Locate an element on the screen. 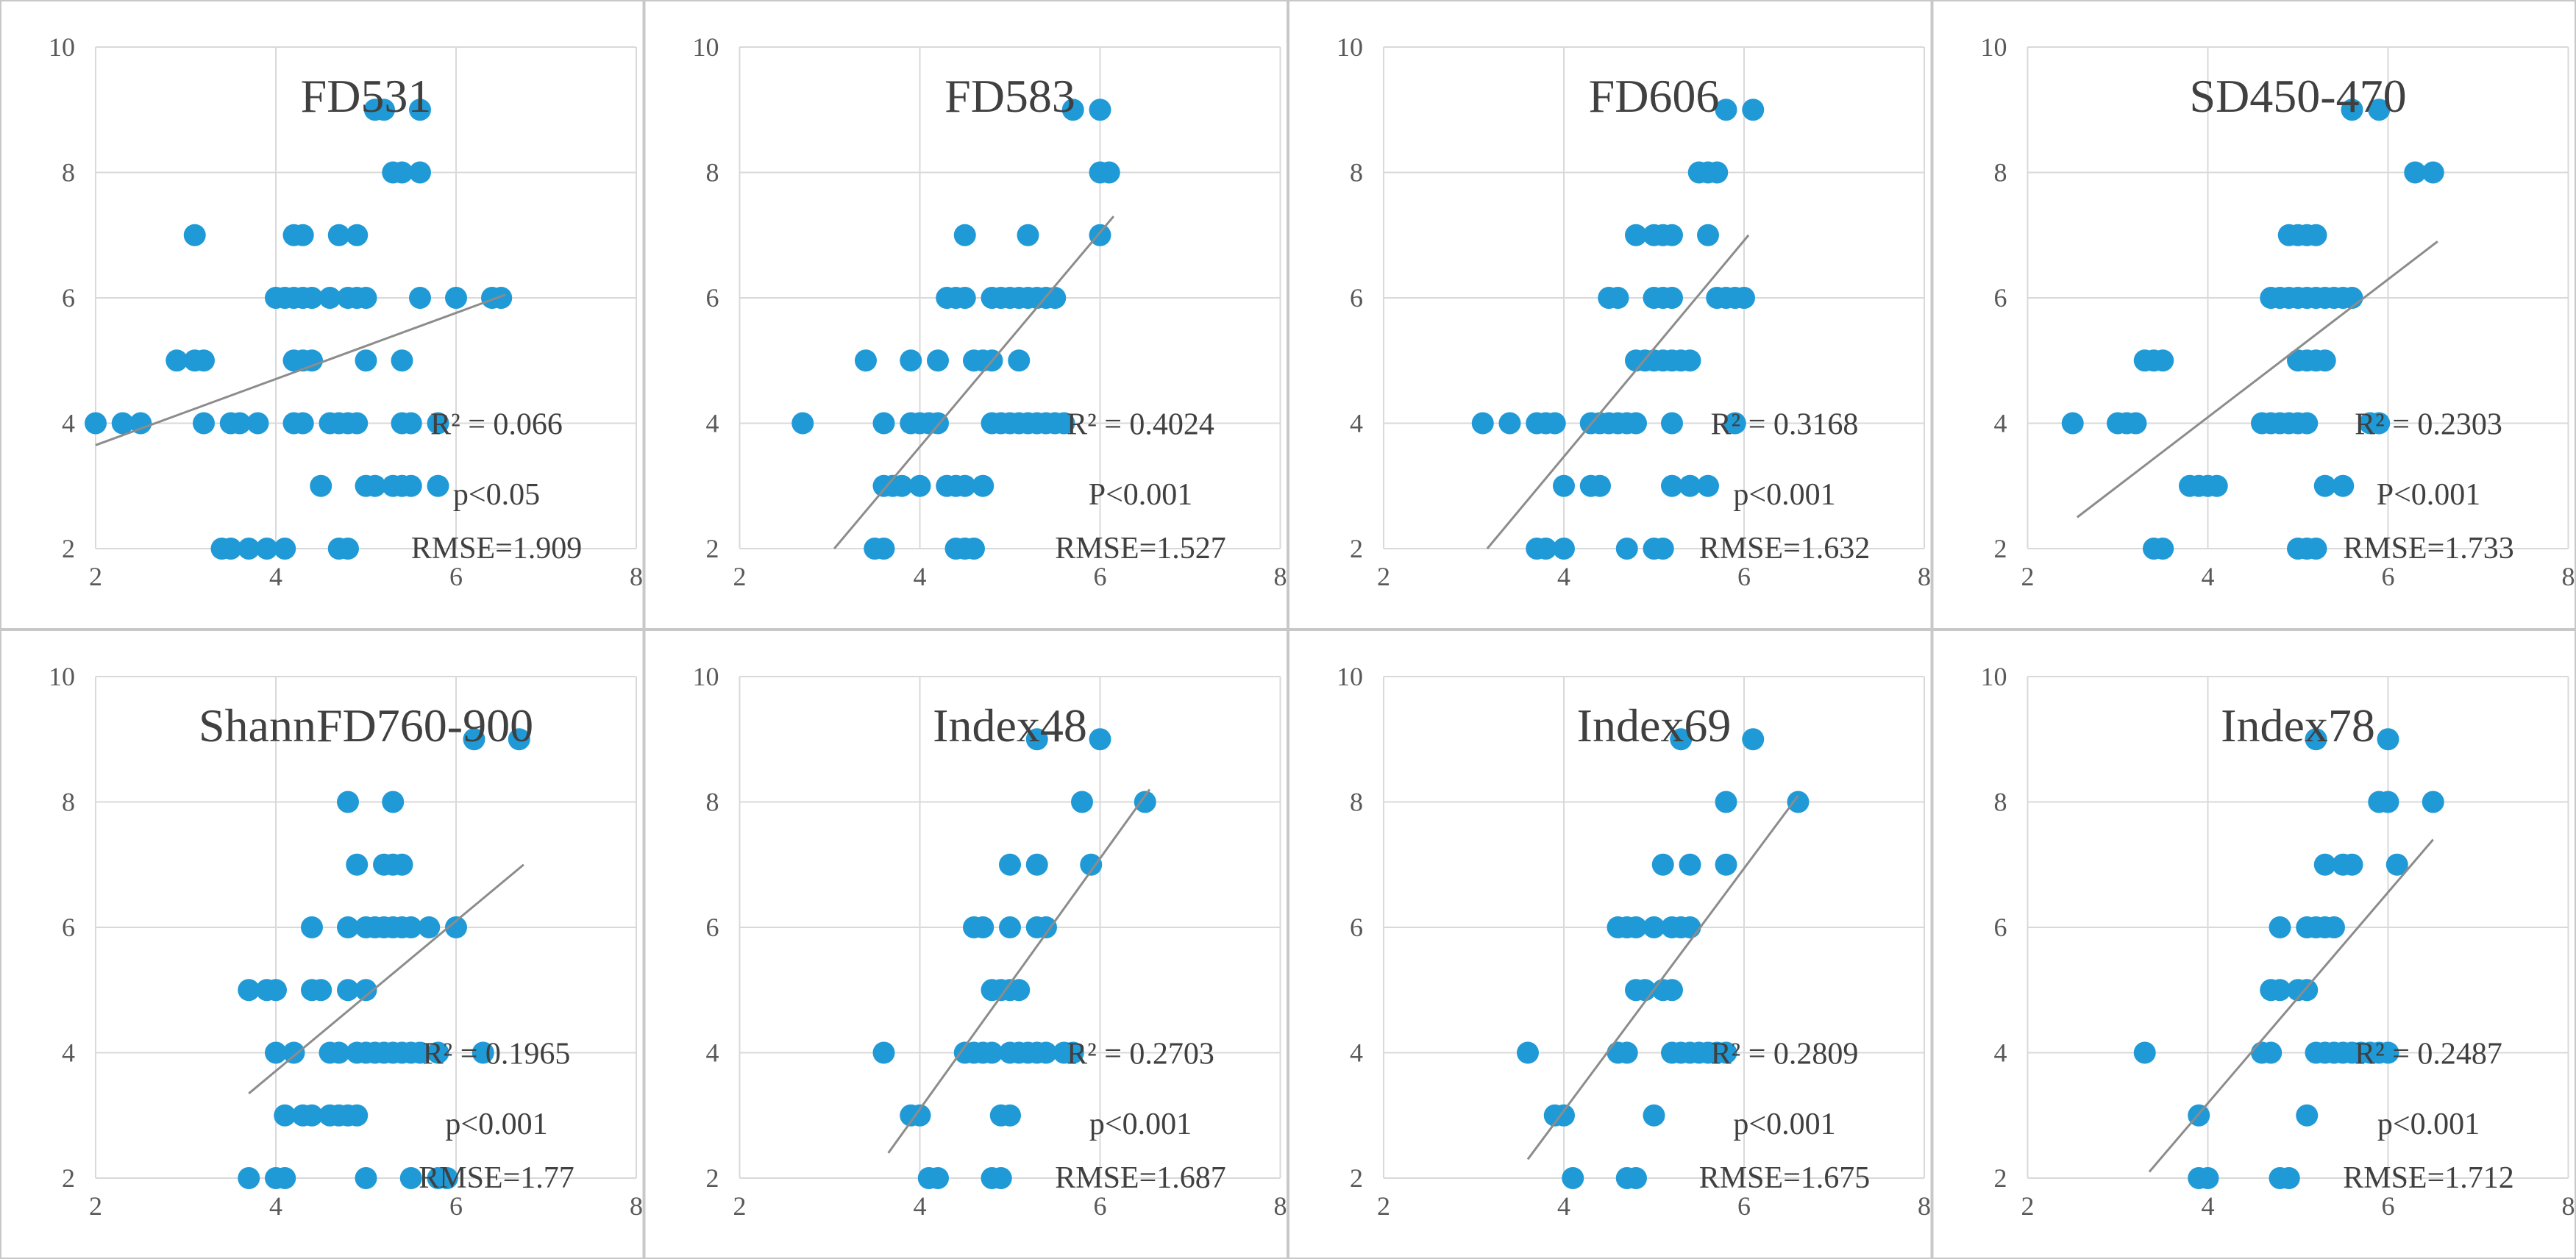 The image size is (2576, 1259). chart-title: Index48 is located at coordinates (1010, 725).